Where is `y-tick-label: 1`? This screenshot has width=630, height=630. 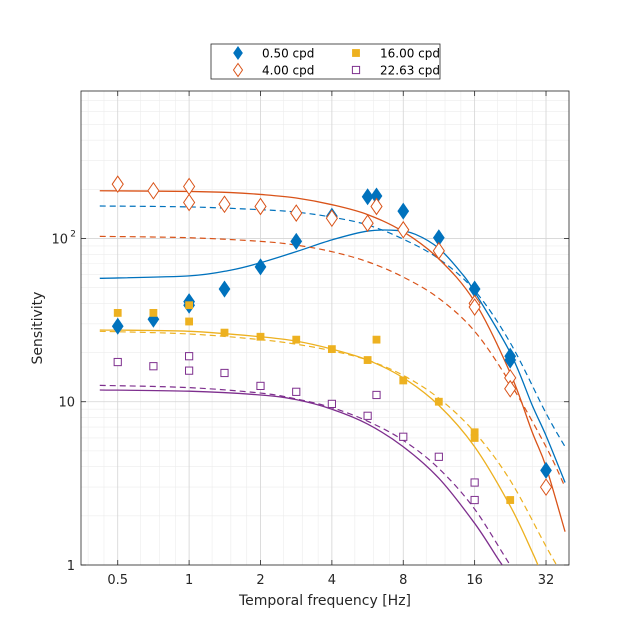 y-tick-label: 1 is located at coordinates (71, 566).